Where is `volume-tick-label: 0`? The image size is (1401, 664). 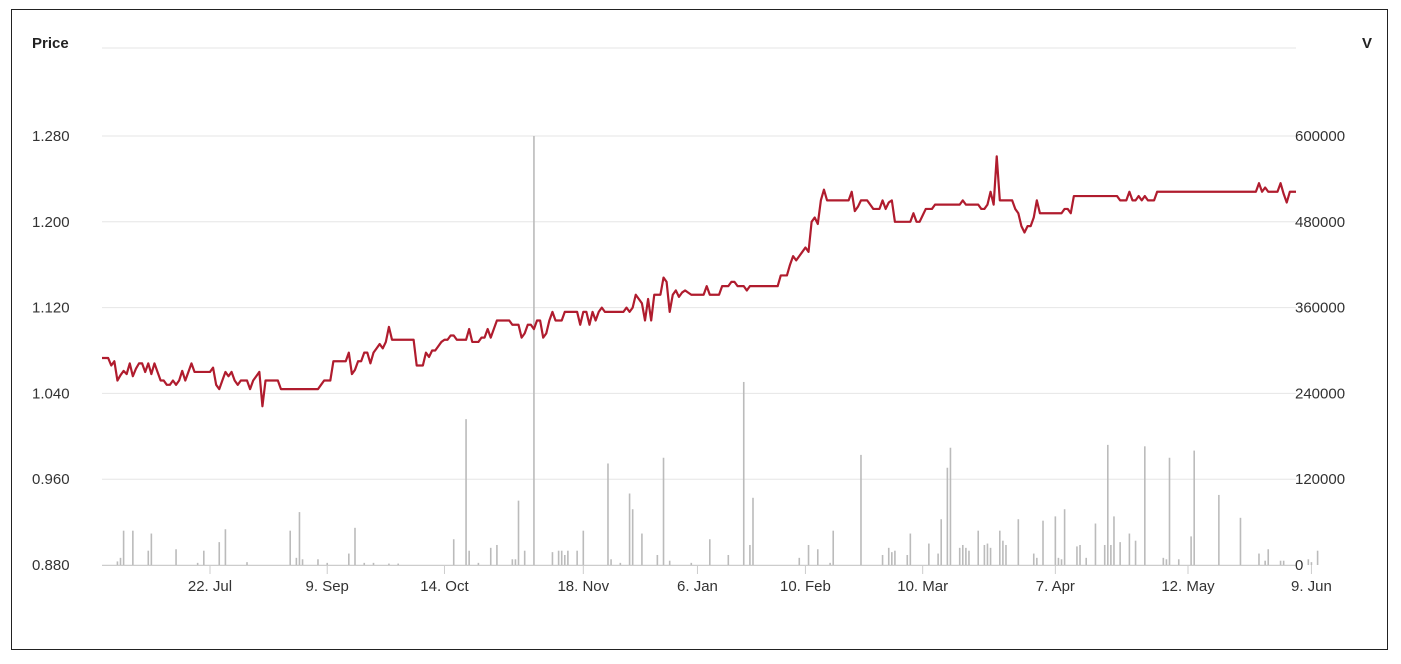 volume-tick-label: 0 is located at coordinates (1299, 565).